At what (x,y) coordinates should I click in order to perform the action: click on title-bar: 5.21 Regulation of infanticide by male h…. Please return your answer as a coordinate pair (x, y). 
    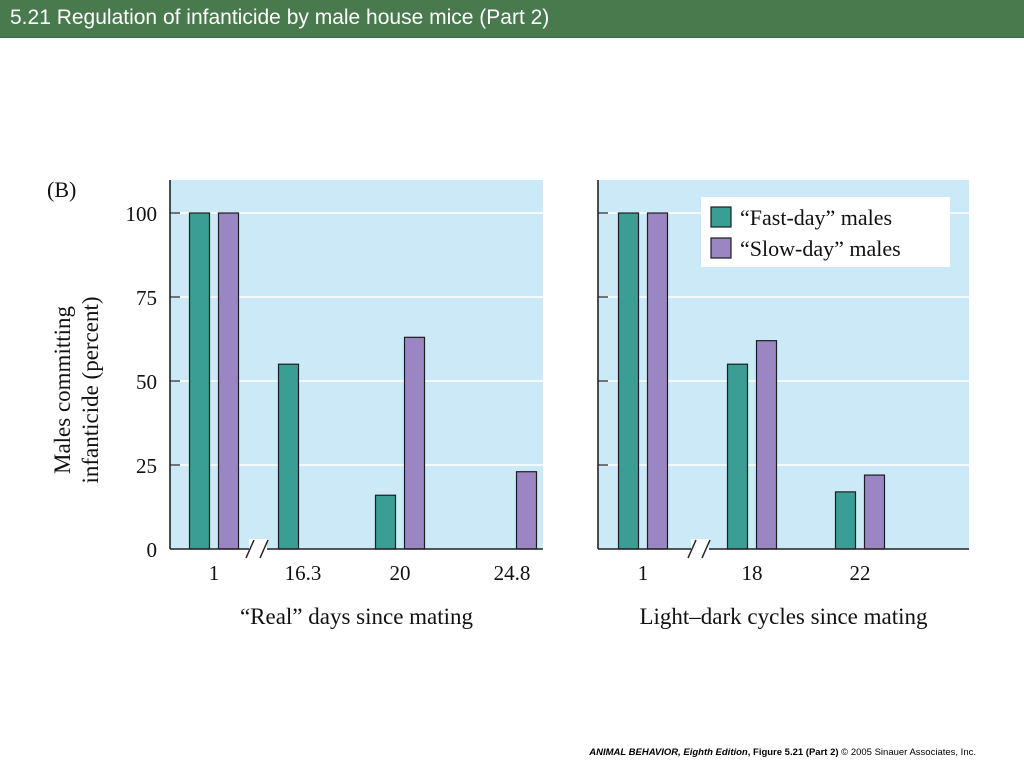
    Looking at the image, I should click on (512, 19).